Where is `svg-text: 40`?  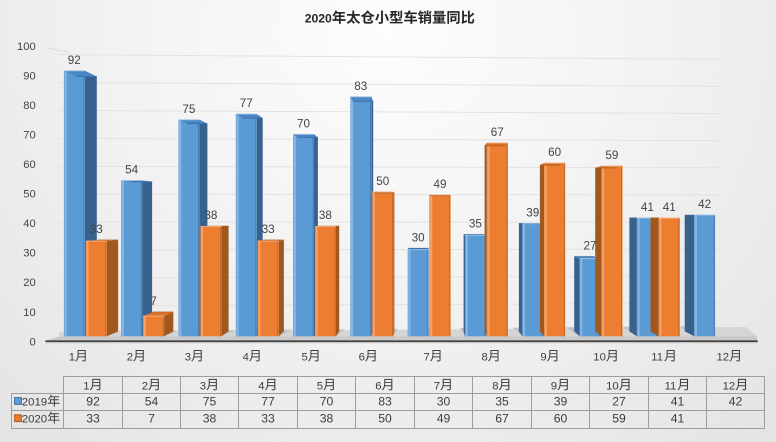
svg-text: 40 is located at coordinates (29, 224).